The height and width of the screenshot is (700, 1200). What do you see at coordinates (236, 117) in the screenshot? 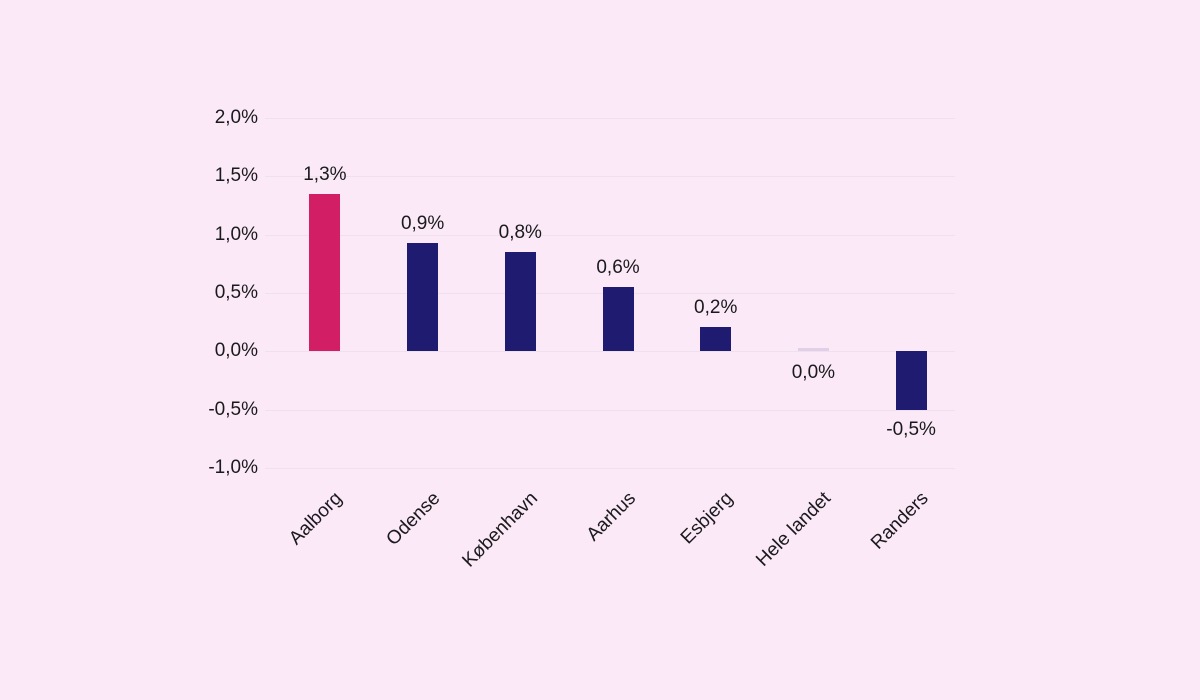
I see `y-axis-tick-label: 2,0%` at bounding box center [236, 117].